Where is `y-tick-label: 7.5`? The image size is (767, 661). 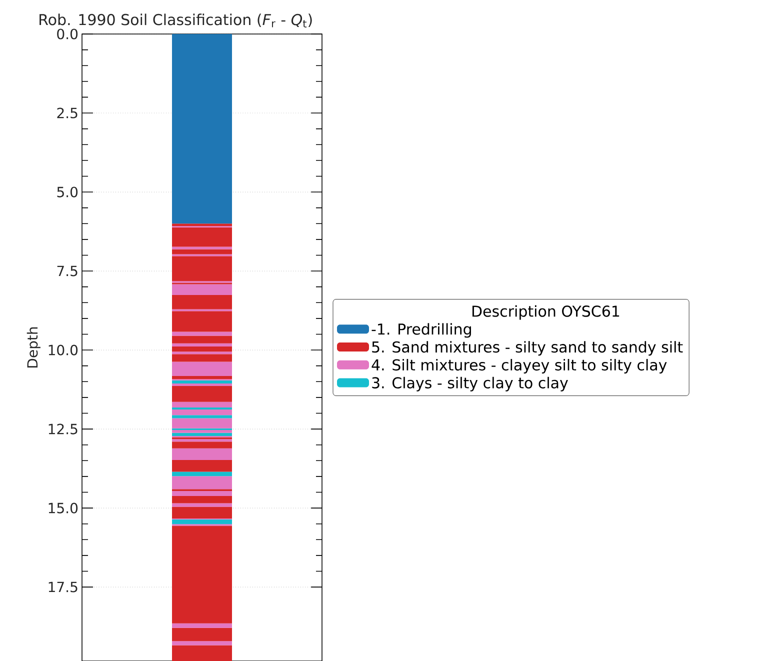 y-tick-label: 7.5 is located at coordinates (67, 271).